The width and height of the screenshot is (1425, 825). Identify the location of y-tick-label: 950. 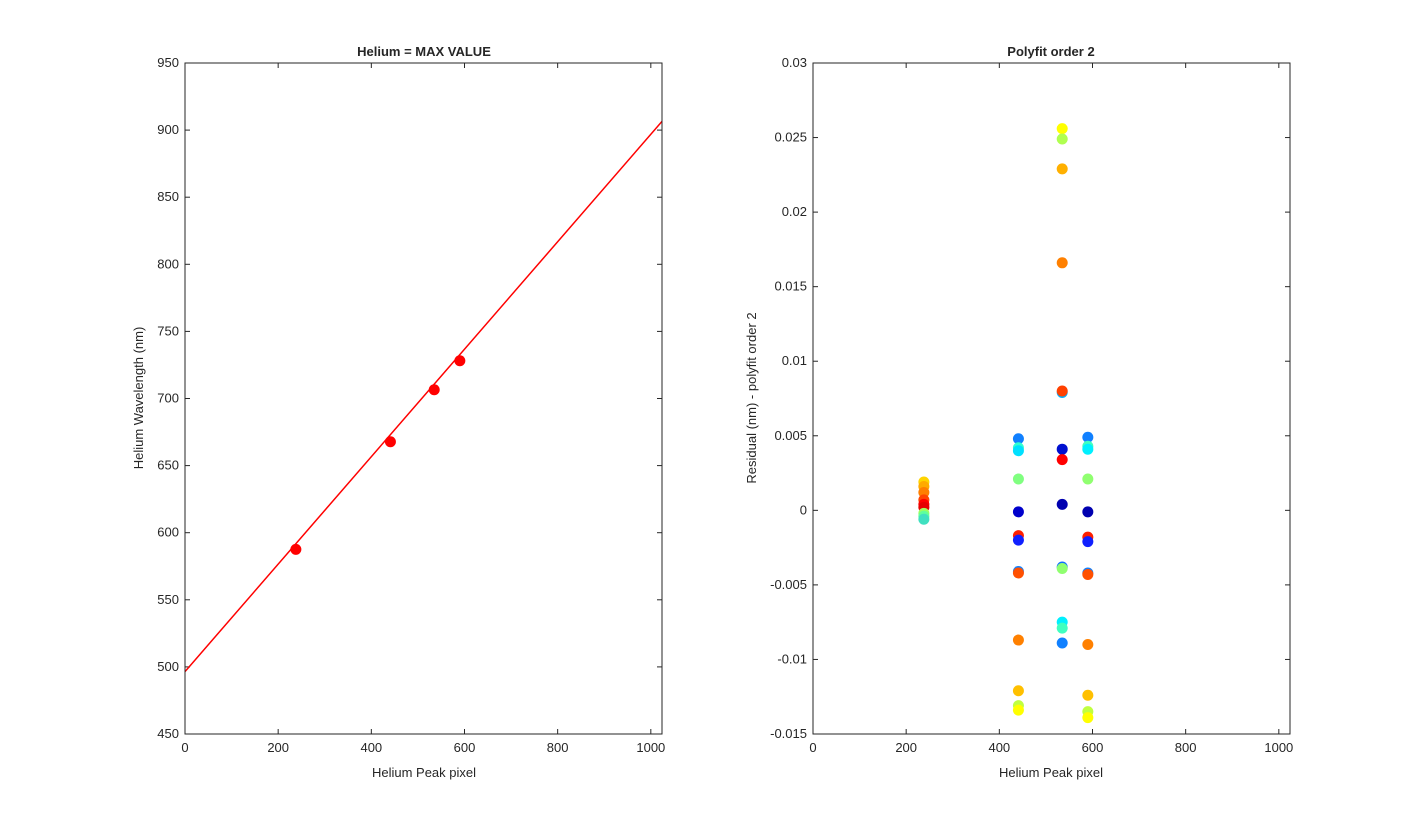
(168, 62).